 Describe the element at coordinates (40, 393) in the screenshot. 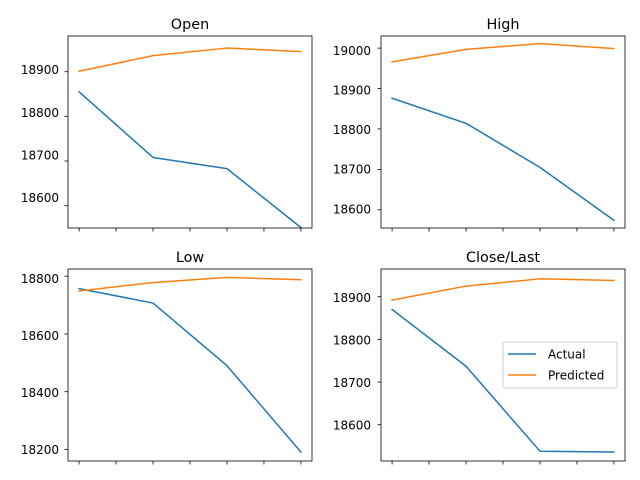

I see `y-tick-label: 18400` at that location.